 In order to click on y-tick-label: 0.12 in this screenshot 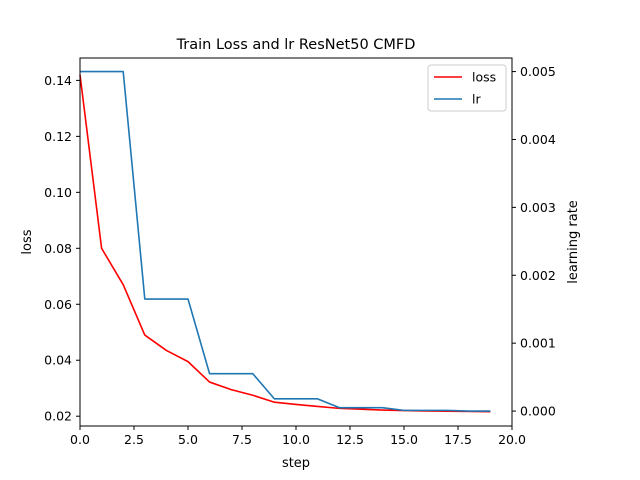, I will do `click(58, 136)`.